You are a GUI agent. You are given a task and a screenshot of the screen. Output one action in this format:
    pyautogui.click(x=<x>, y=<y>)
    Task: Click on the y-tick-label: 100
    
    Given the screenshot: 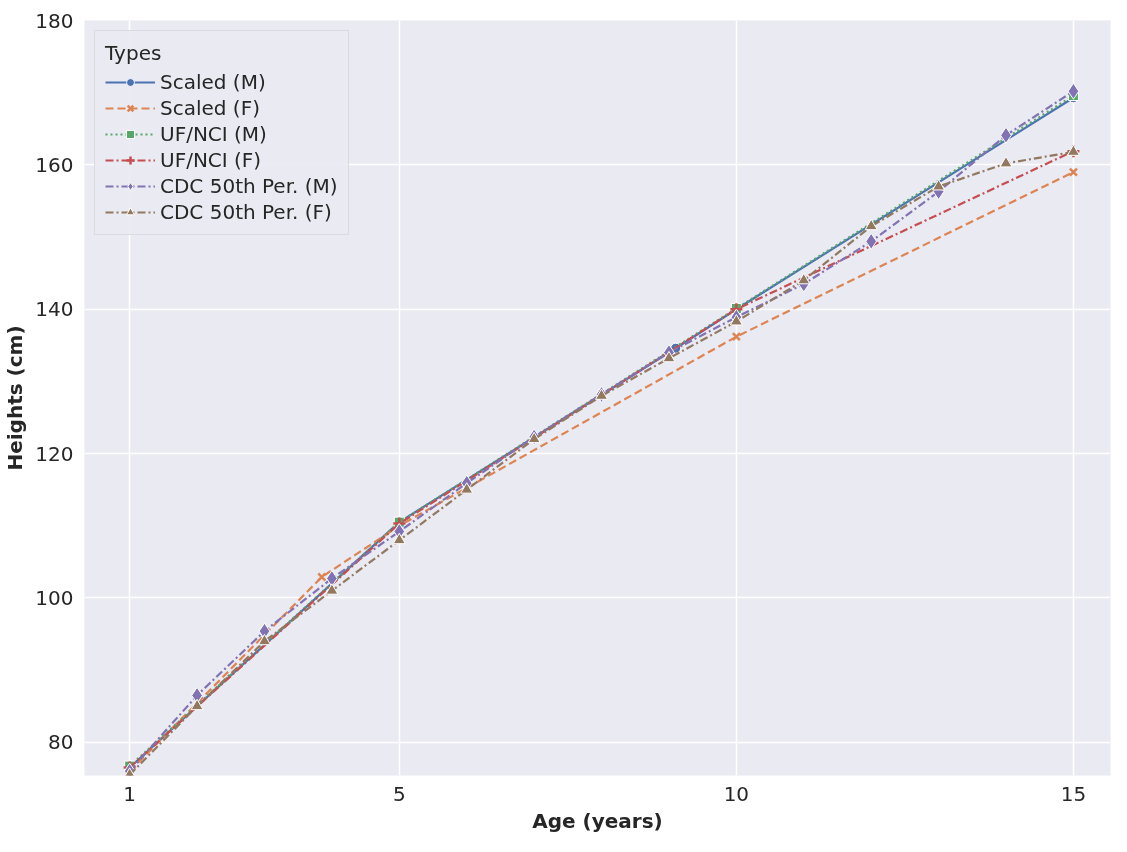 What is the action you would take?
    pyautogui.click(x=54, y=597)
    